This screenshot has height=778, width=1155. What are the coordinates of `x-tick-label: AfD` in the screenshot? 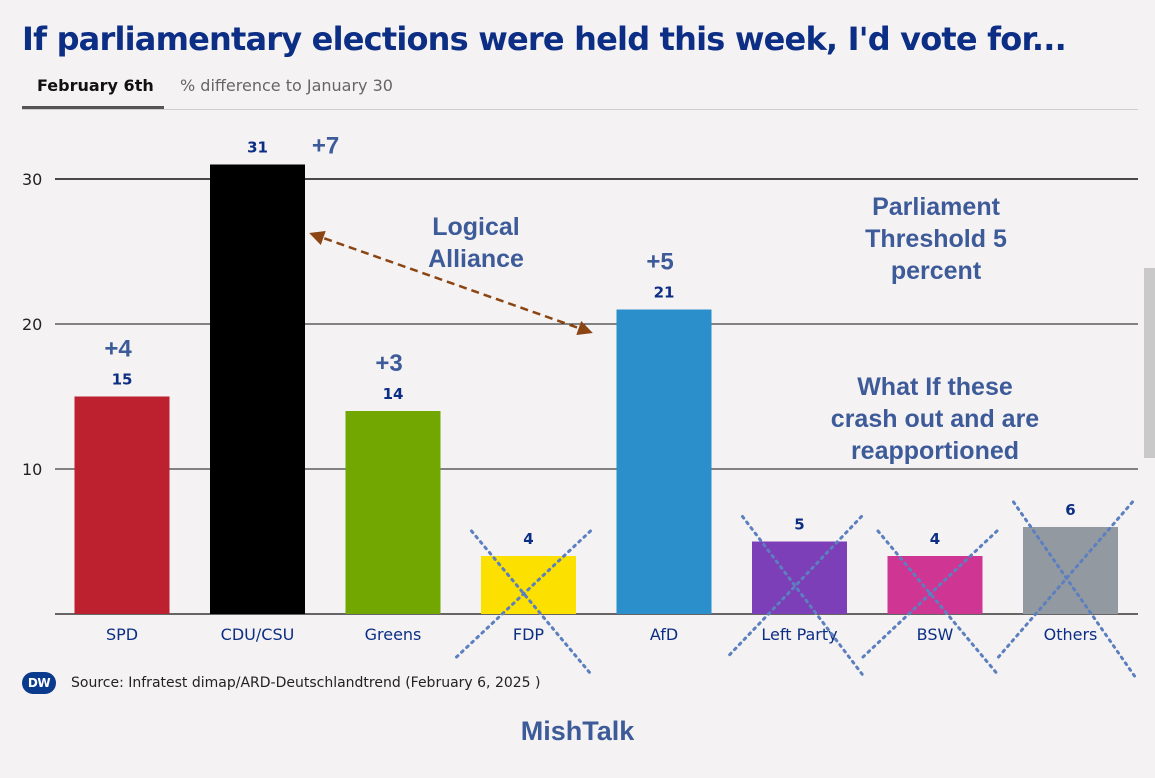 It's located at (664, 634).